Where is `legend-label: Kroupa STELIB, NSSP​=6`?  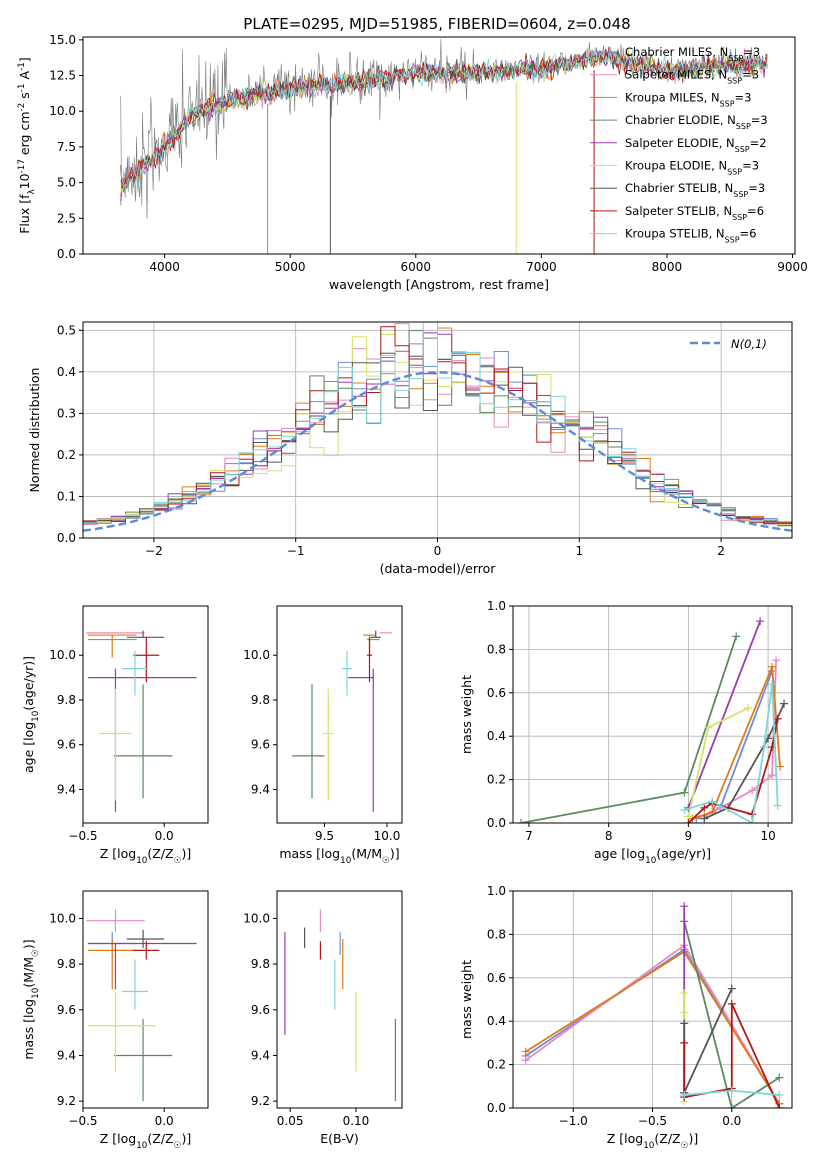
legend-label: Kroupa STELIB, NSSP​=6 is located at coordinates (690, 236).